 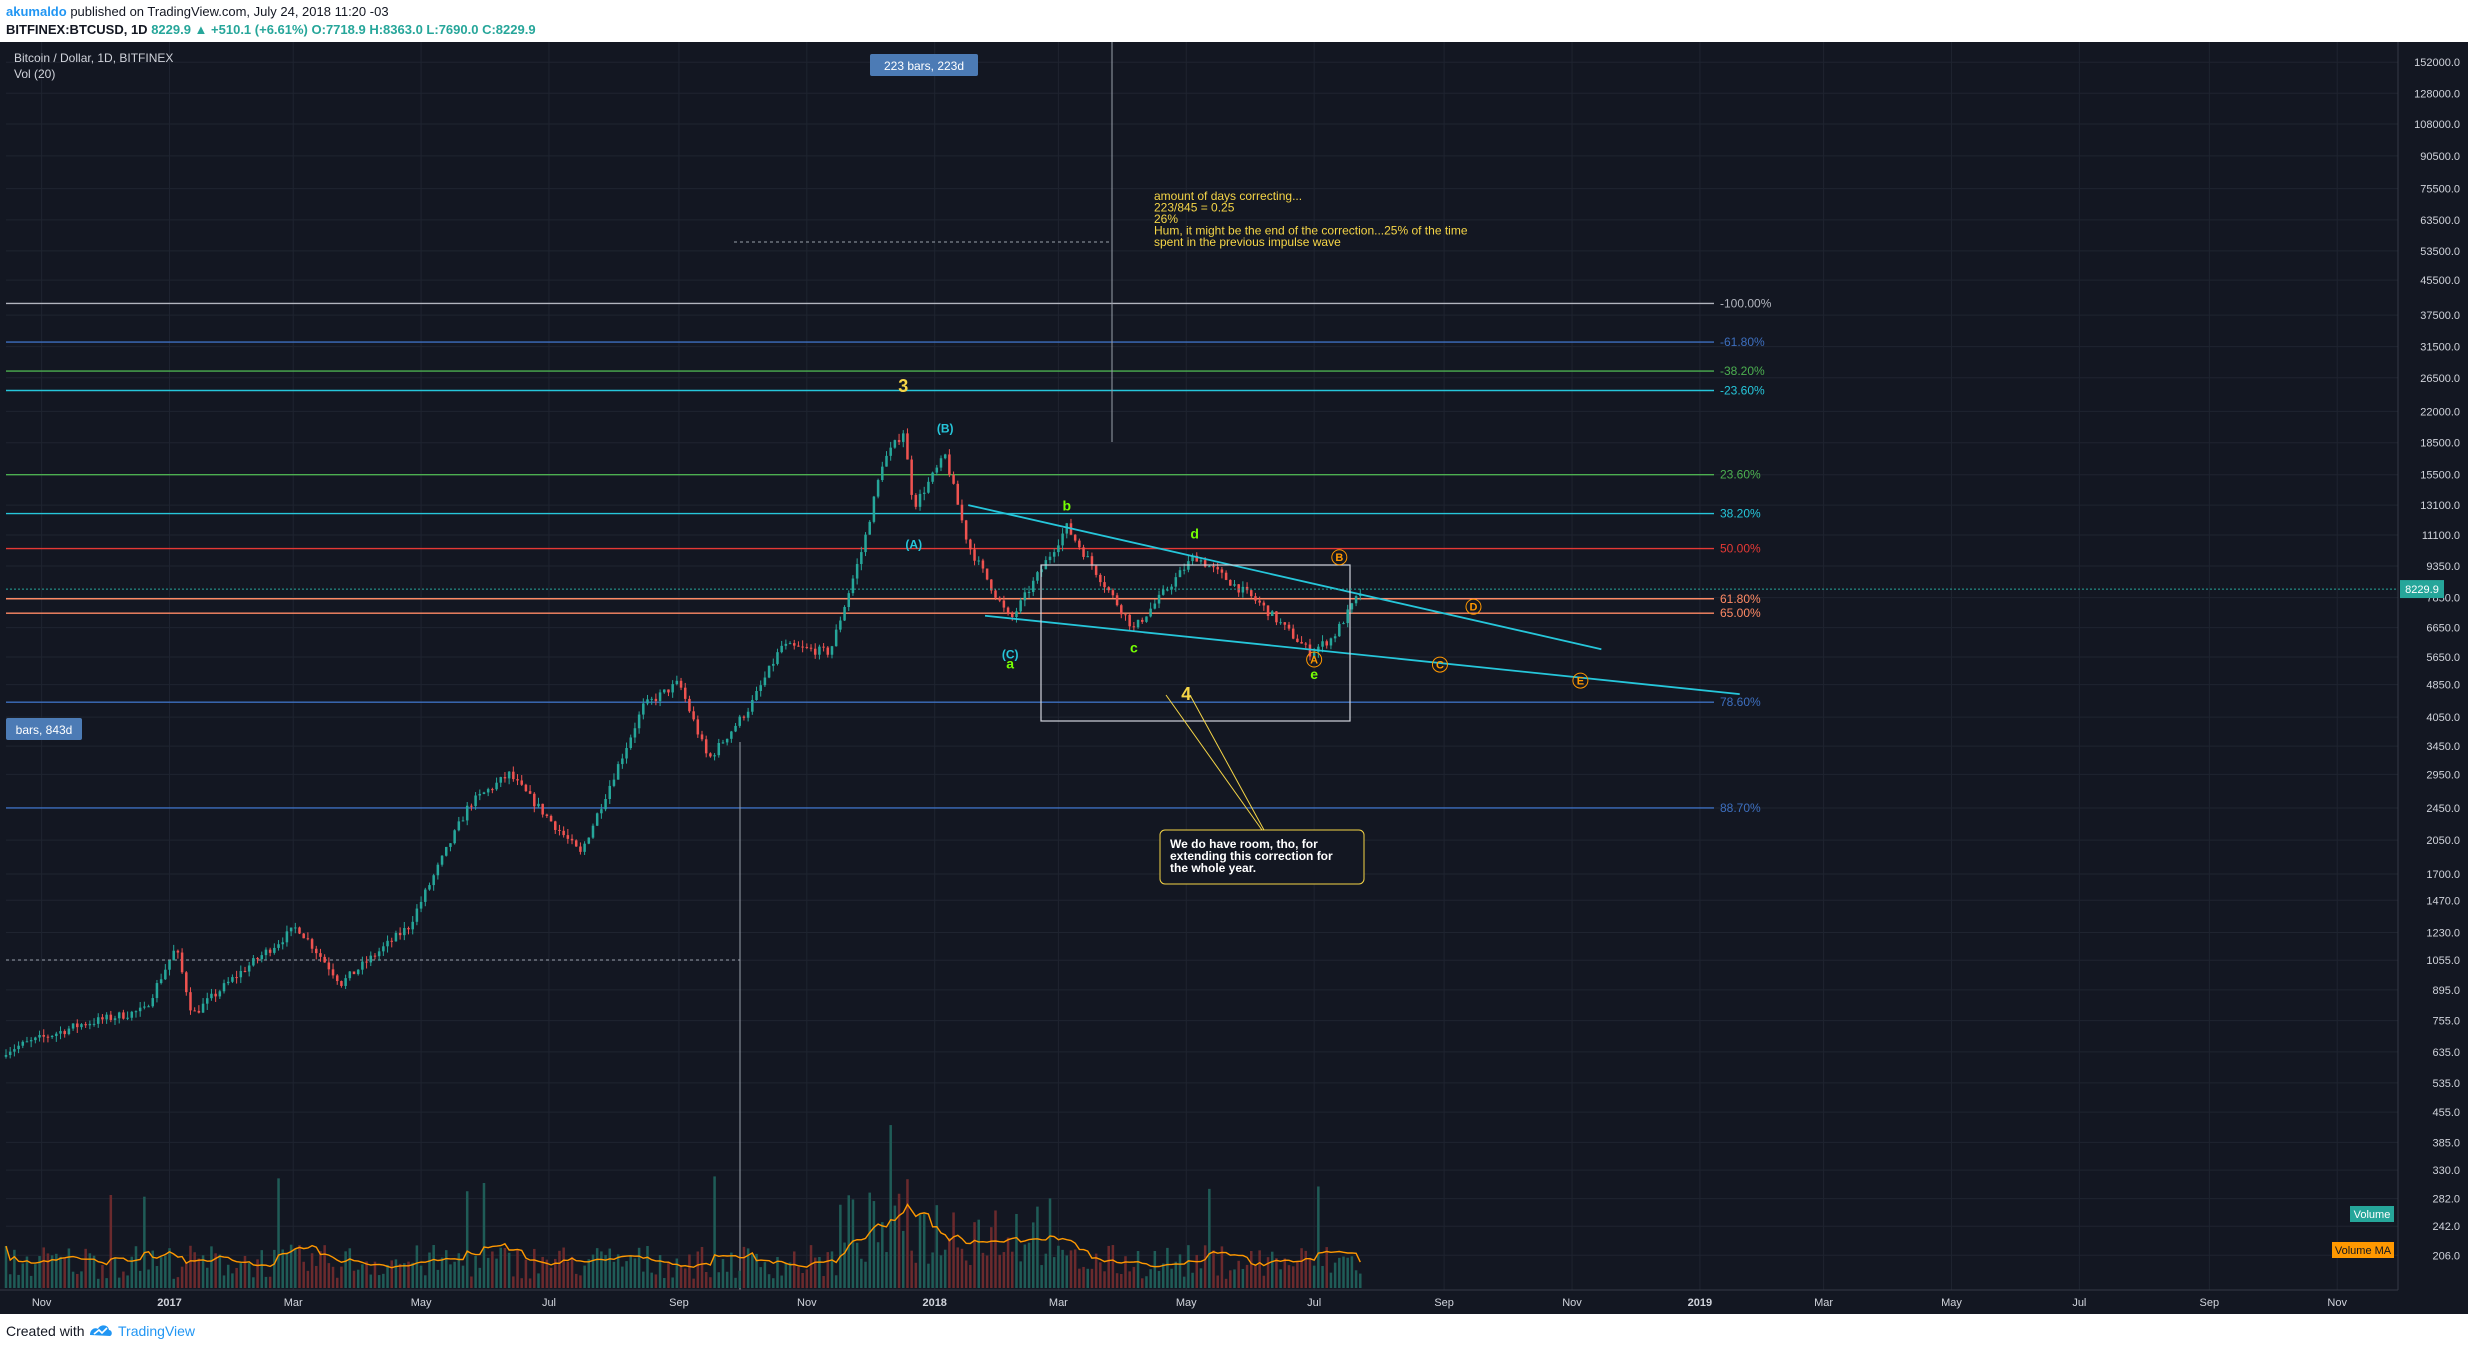 I want to click on price-tick-label: 13100.0, so click(x=2440, y=506).